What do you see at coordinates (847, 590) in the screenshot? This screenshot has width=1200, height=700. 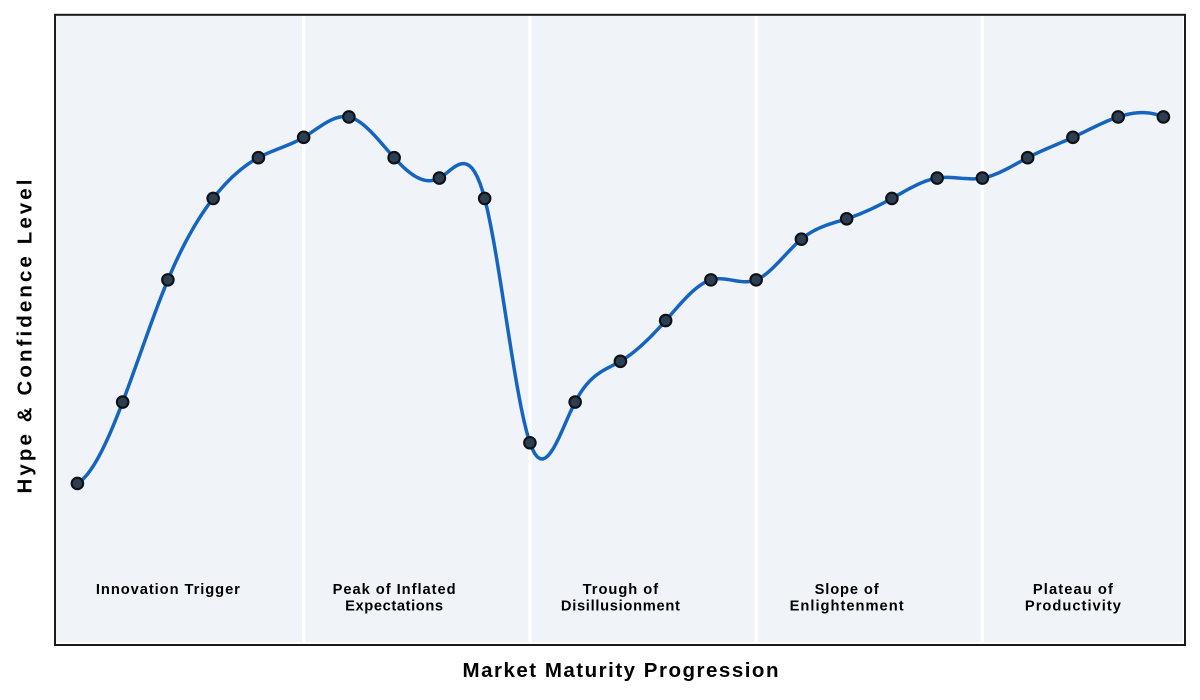 I see `svg-text: Slope of` at bounding box center [847, 590].